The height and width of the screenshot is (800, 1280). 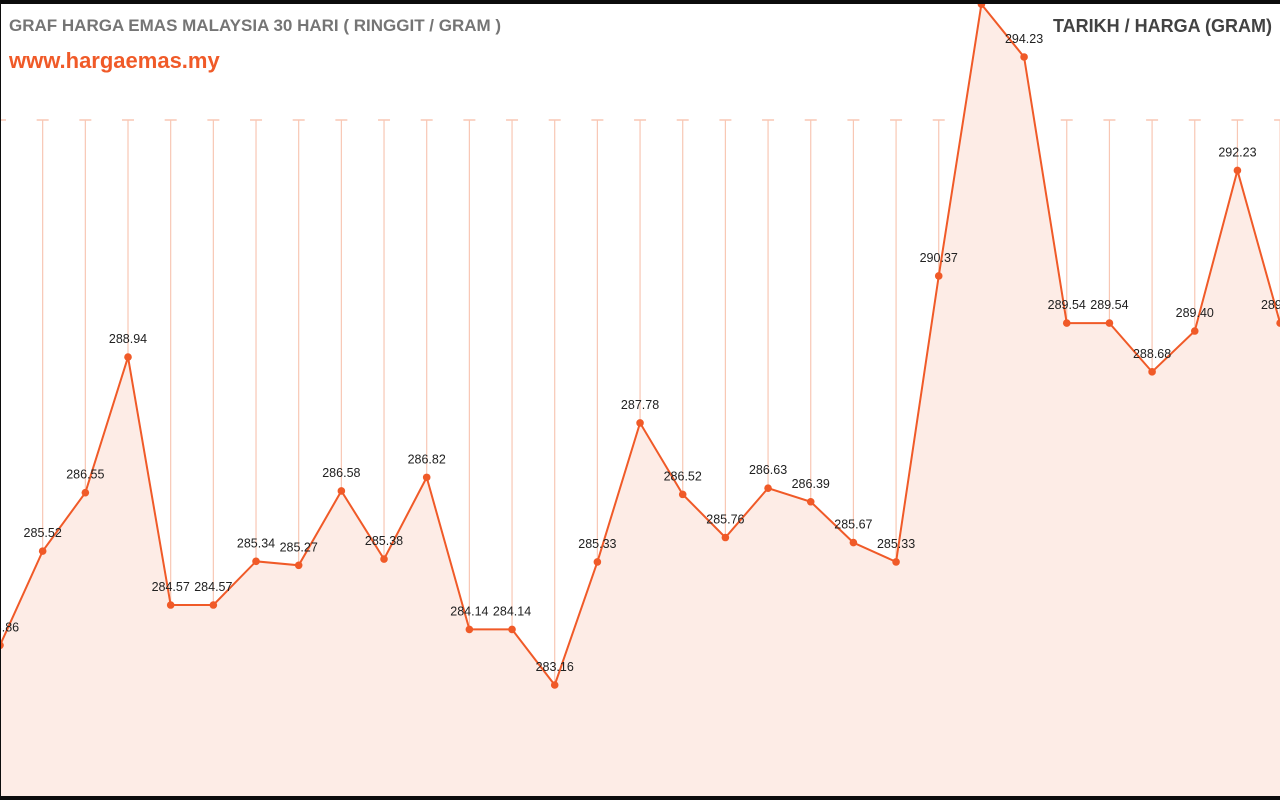 What do you see at coordinates (640, 405) in the screenshot?
I see `data-label: 287.78` at bounding box center [640, 405].